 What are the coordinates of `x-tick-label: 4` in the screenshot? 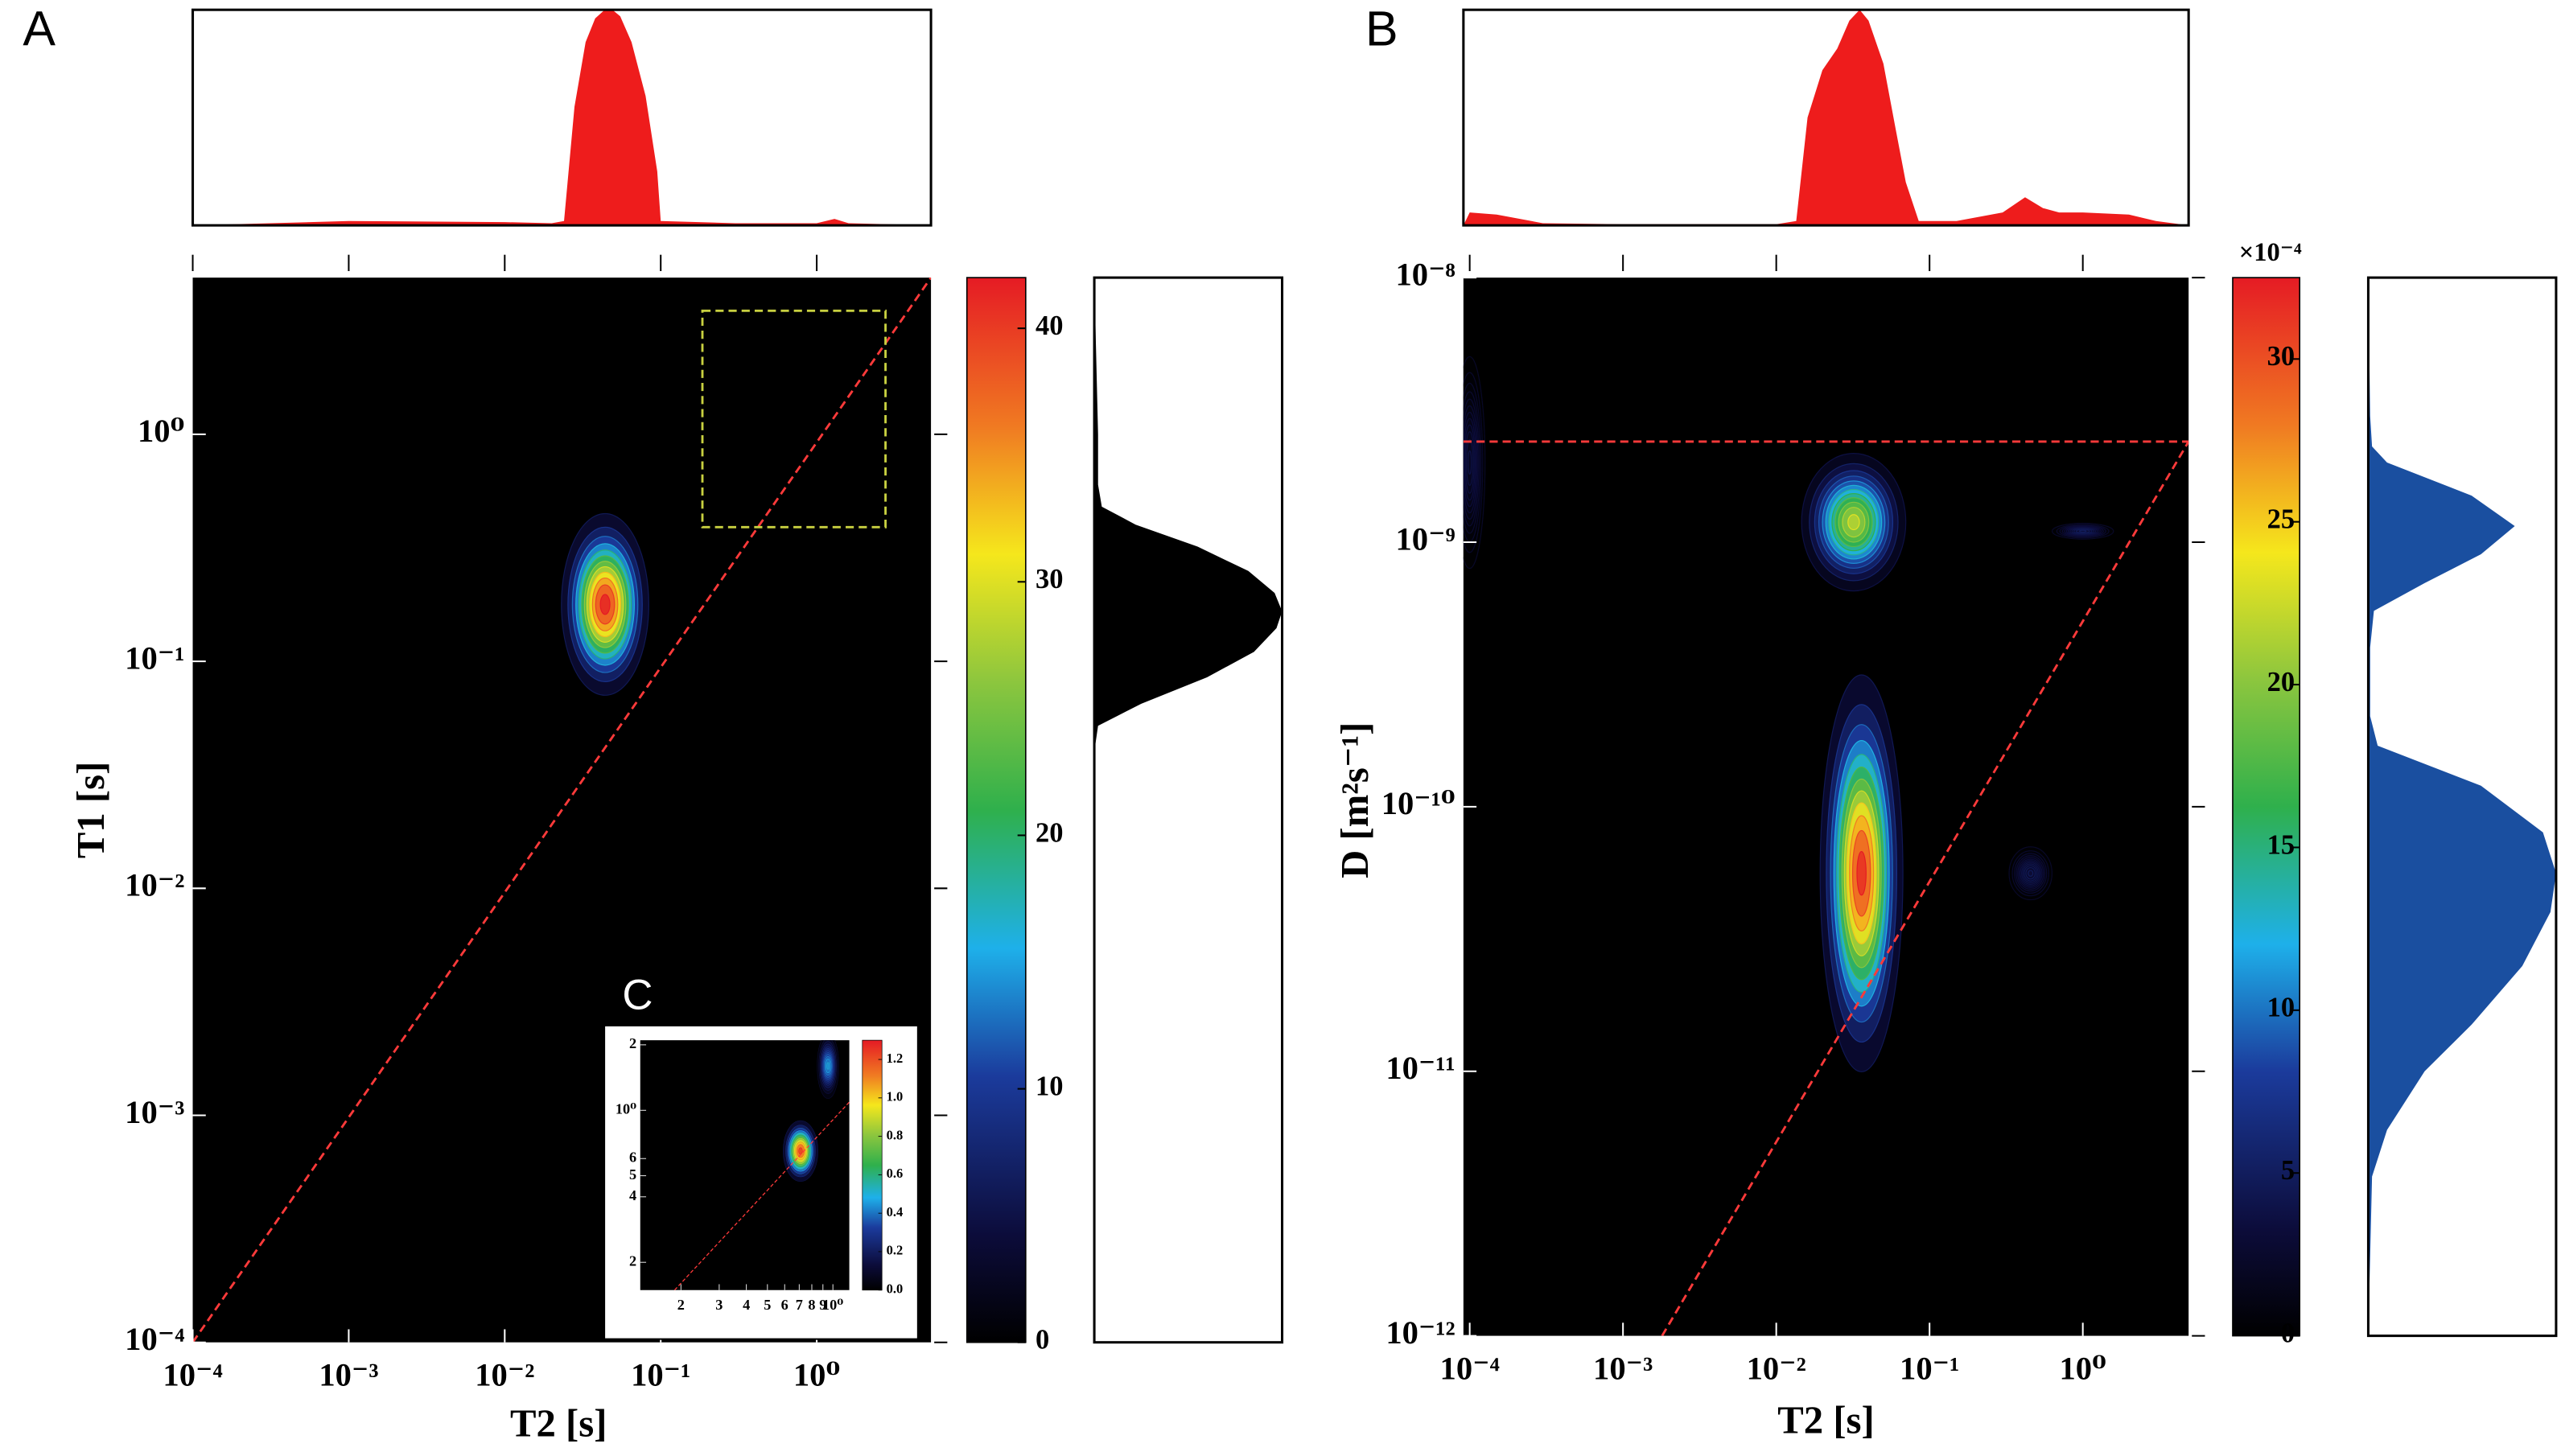 It's located at (746, 1305).